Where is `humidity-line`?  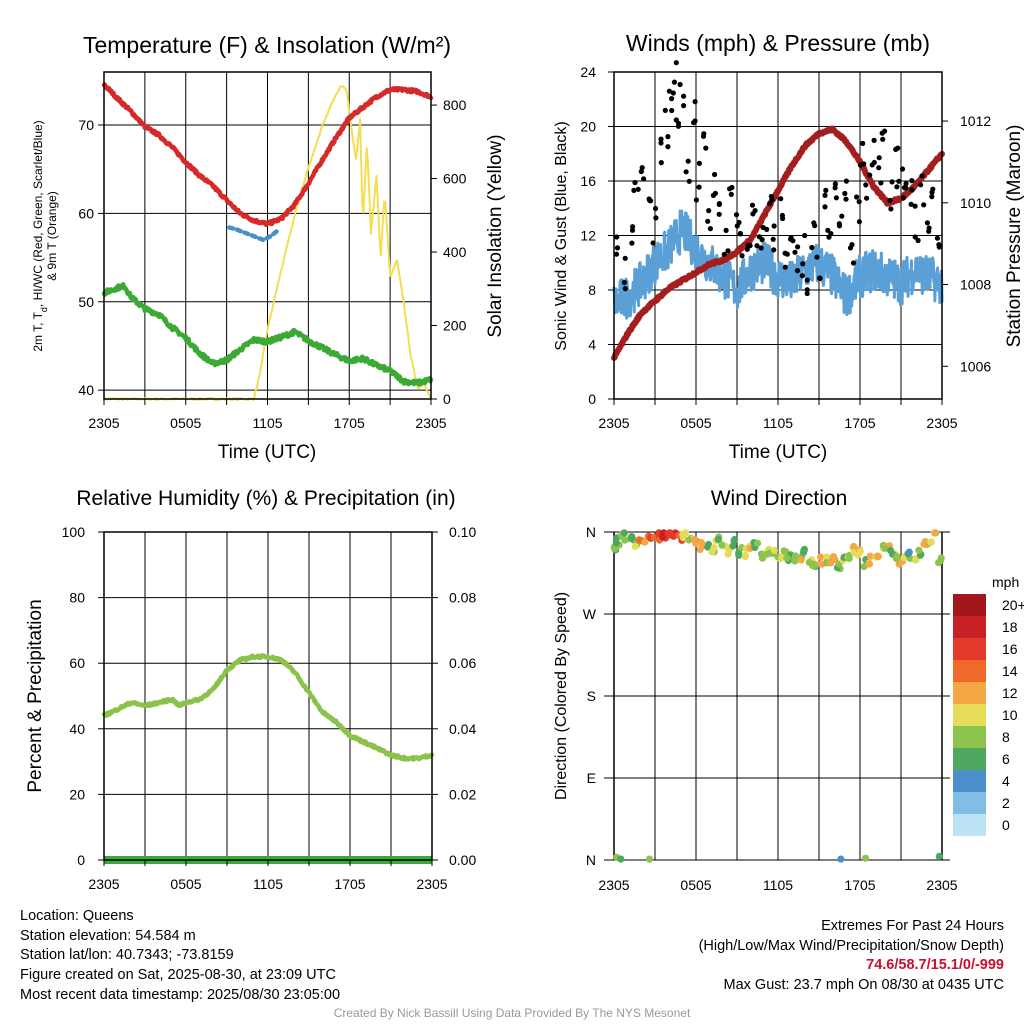
humidity-line is located at coordinates (268, 707).